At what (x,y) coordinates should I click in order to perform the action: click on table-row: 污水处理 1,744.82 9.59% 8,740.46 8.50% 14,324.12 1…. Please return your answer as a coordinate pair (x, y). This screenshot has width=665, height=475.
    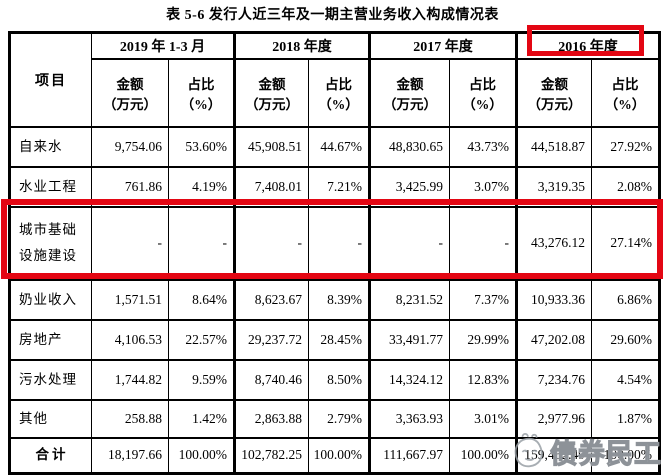
    Looking at the image, I should click on (335, 379).